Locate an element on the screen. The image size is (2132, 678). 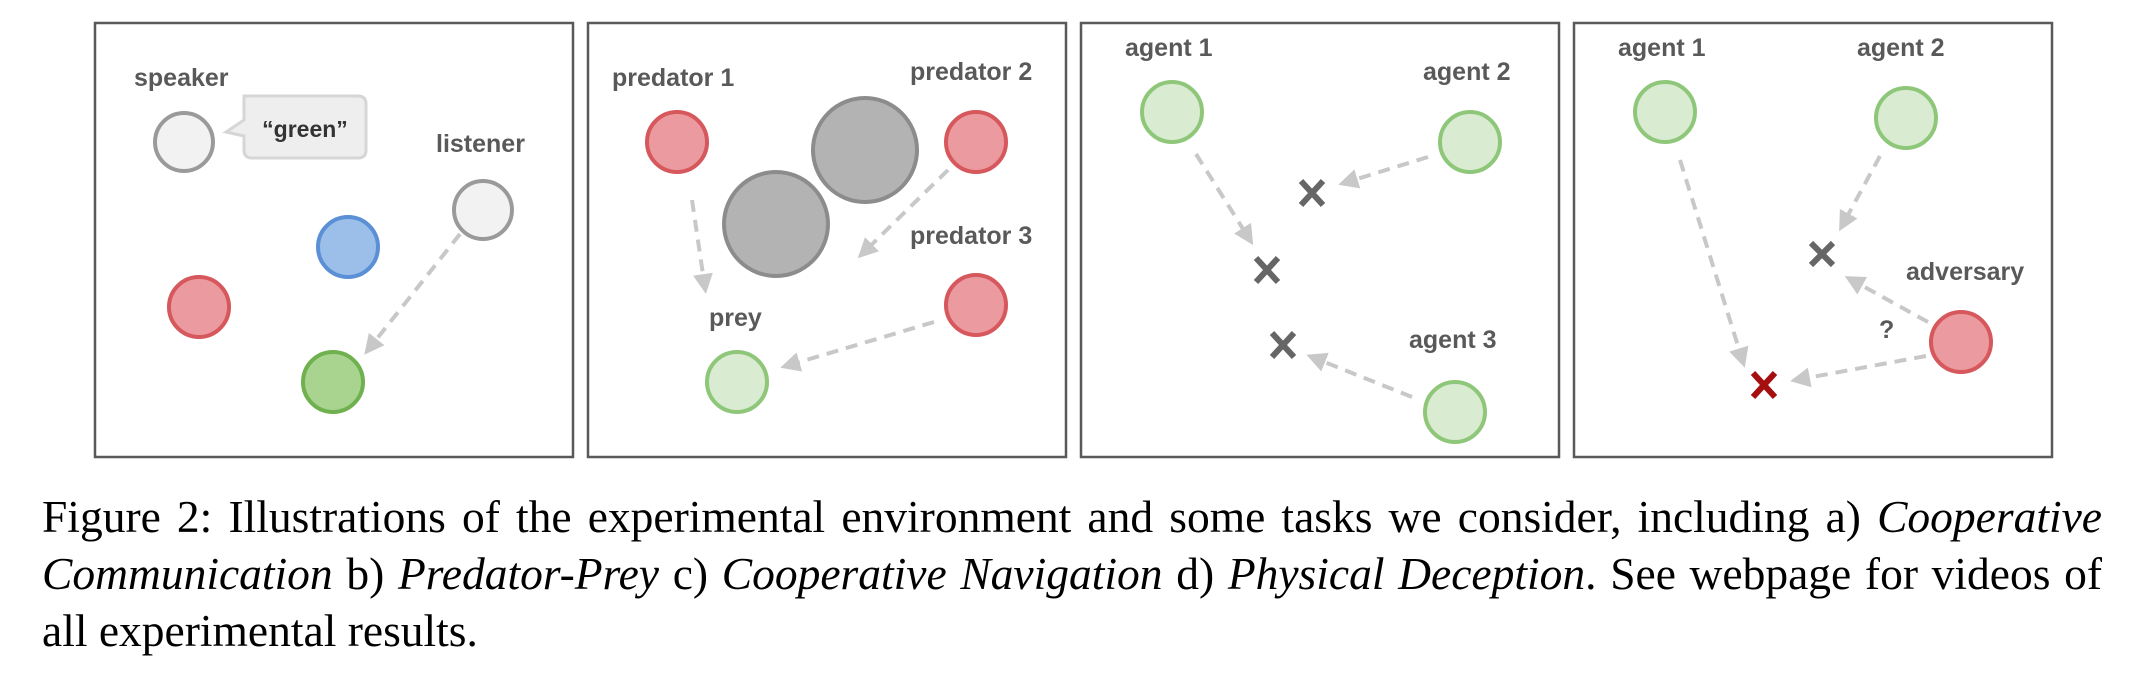
agent-2-arrow-d is located at coordinates (1860, 193).